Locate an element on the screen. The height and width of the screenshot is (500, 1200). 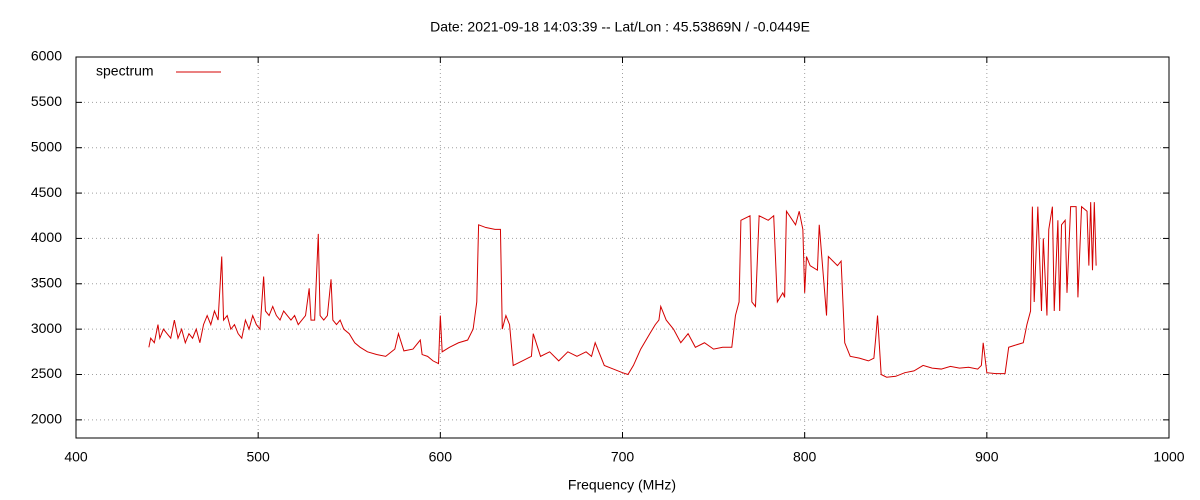
y-tick-label: 3000 is located at coordinates (46, 328).